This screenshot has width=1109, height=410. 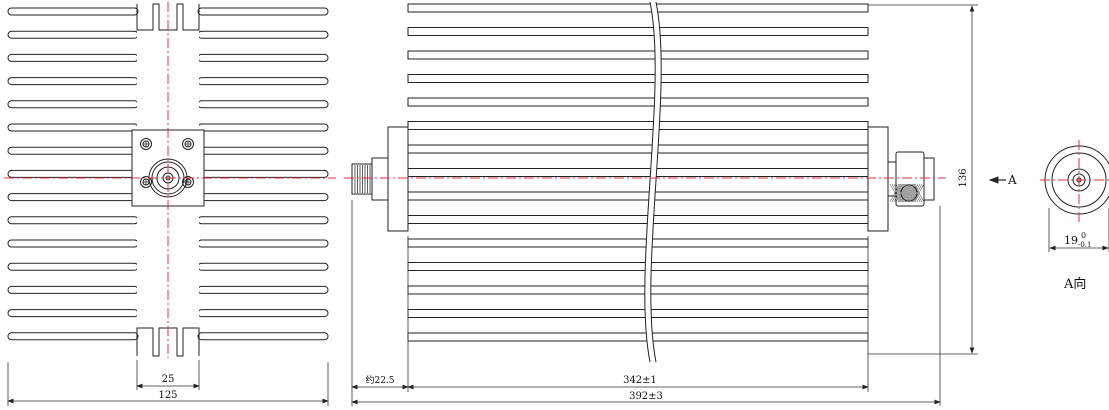 What do you see at coordinates (168, 379) in the screenshot?
I see `dim-flange-width: 25` at bounding box center [168, 379].